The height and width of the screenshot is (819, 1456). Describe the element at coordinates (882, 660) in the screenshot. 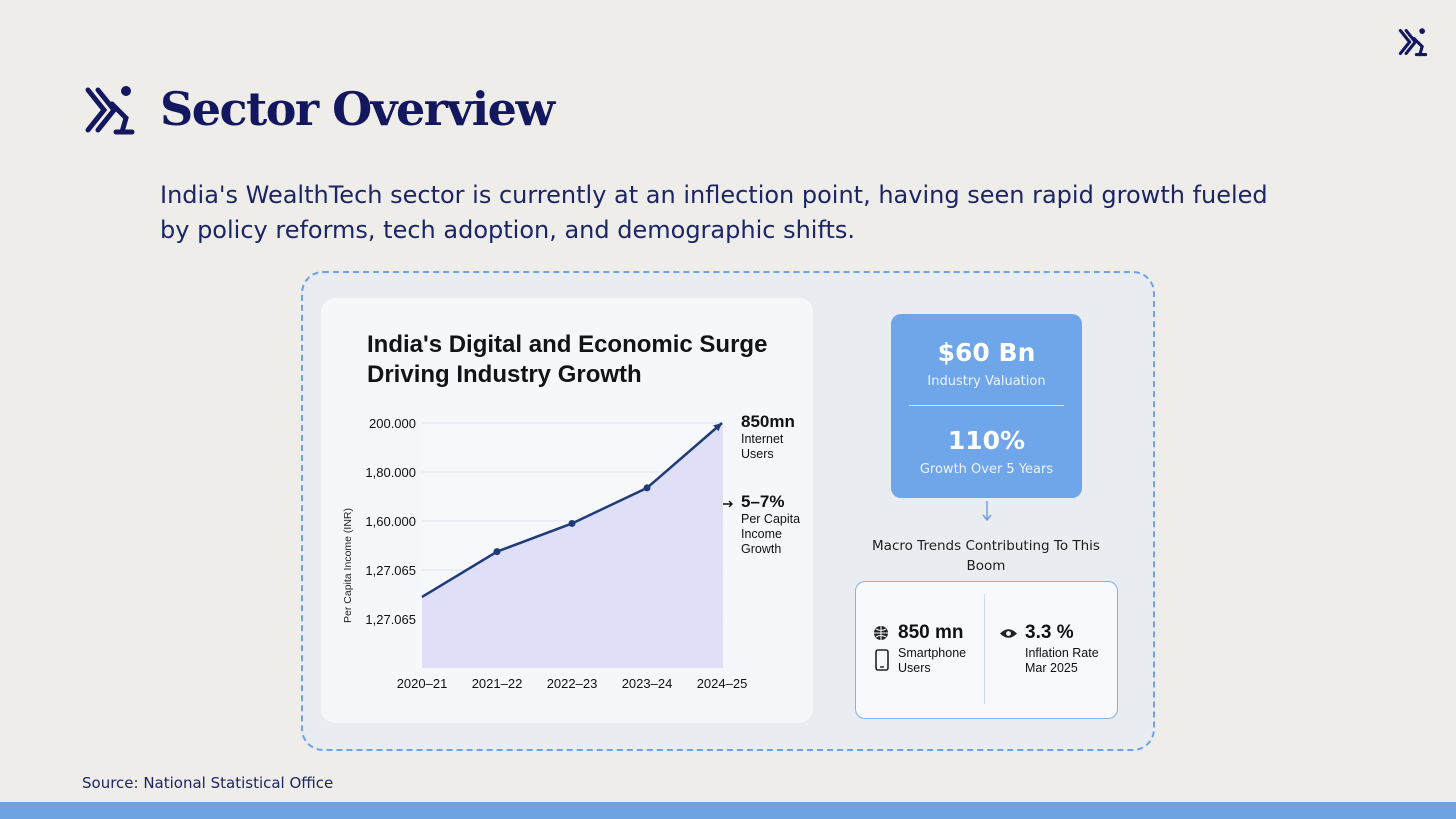

I see `smartphone-icon` at that location.